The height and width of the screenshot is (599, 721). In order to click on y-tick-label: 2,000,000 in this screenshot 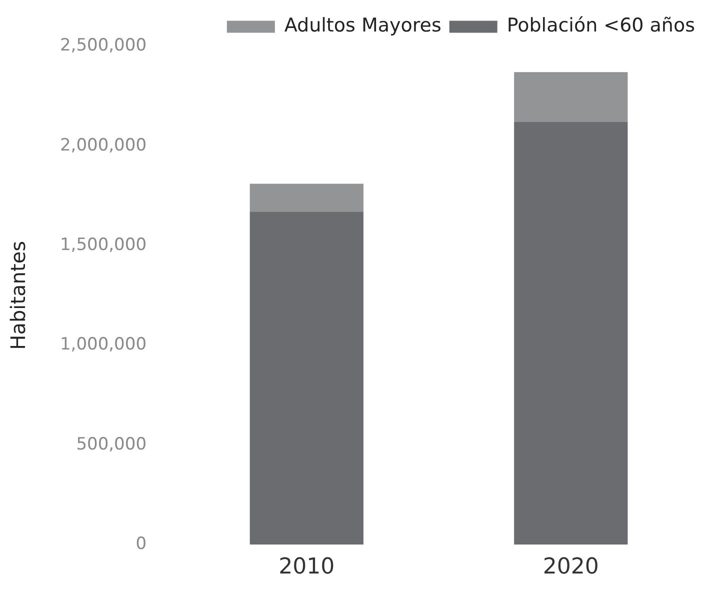, I will do `click(103, 145)`.